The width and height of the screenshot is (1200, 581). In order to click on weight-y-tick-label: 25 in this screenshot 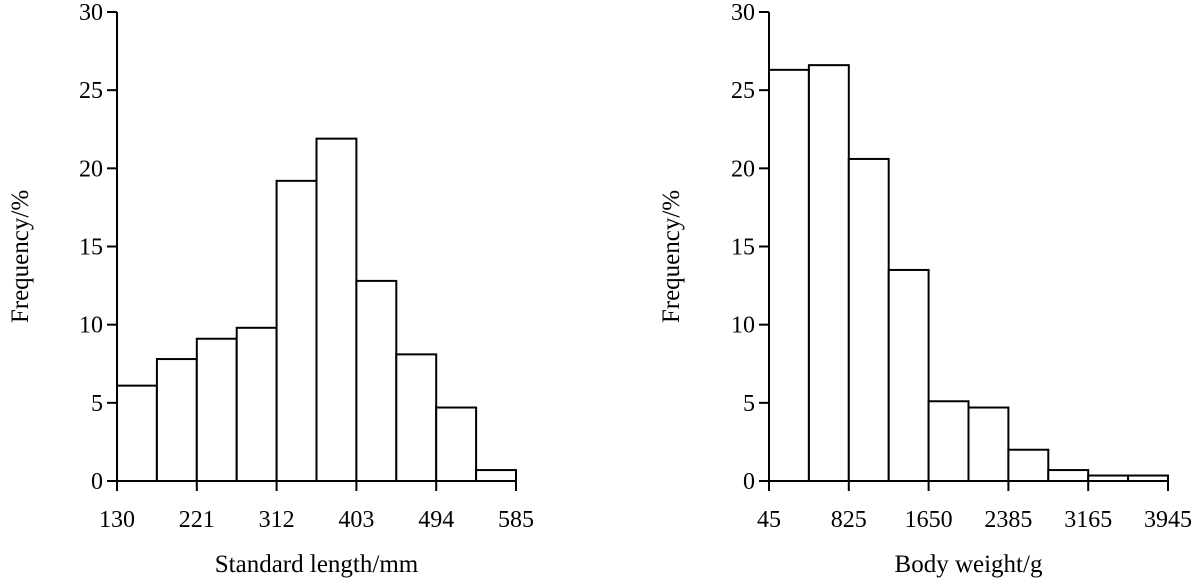, I will do `click(743, 91)`.